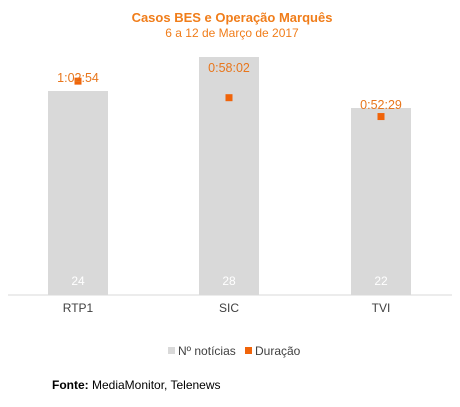 The width and height of the screenshot is (460, 407). I want to click on duration-label: 0:52:29, so click(381, 105).